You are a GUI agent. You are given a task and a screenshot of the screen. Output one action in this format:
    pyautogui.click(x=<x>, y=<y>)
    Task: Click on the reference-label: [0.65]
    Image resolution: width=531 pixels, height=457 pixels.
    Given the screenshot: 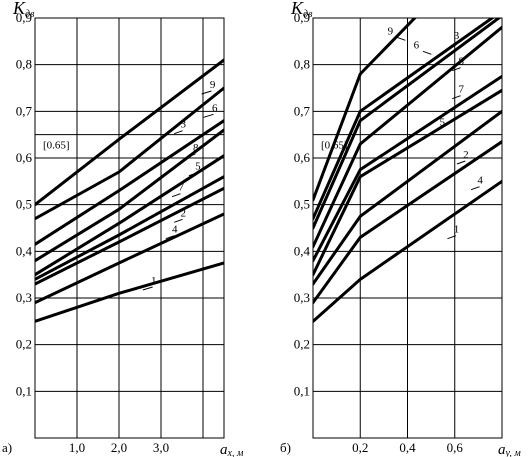 What is the action you would take?
    pyautogui.click(x=56, y=146)
    